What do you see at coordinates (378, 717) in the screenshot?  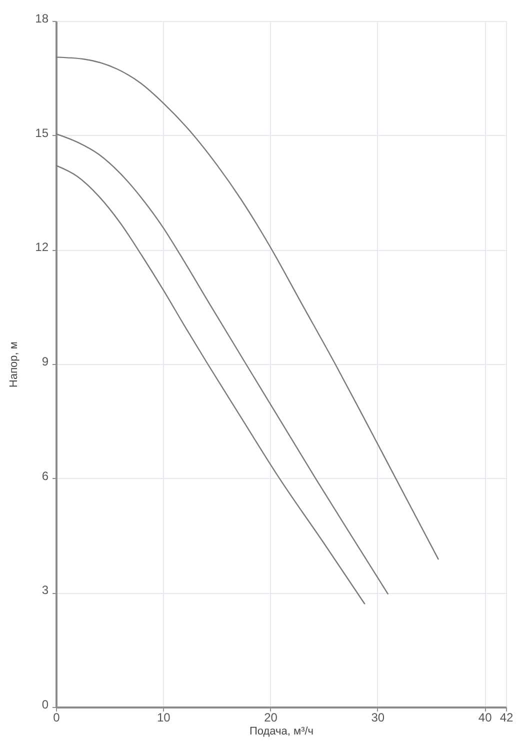 I see `x-tick-label: 30` at bounding box center [378, 717].